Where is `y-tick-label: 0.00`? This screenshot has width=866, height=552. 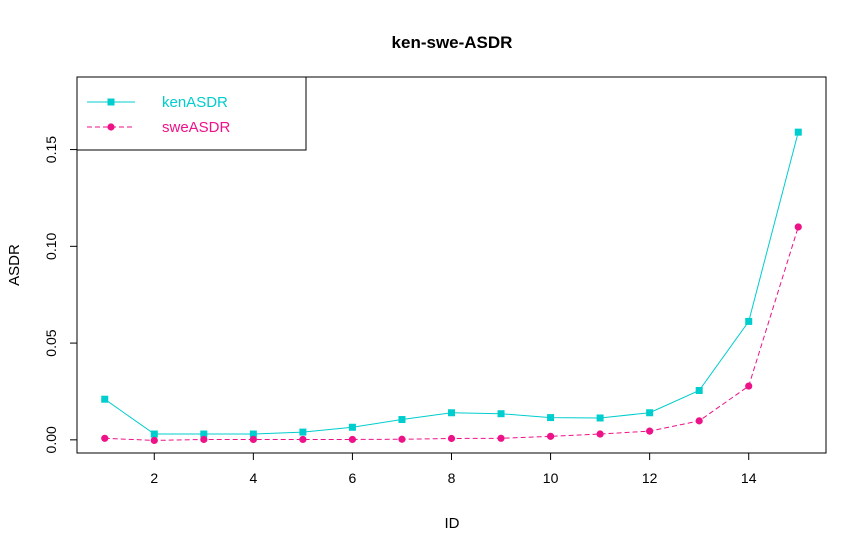
y-tick-label: 0.00 is located at coordinates (51, 439).